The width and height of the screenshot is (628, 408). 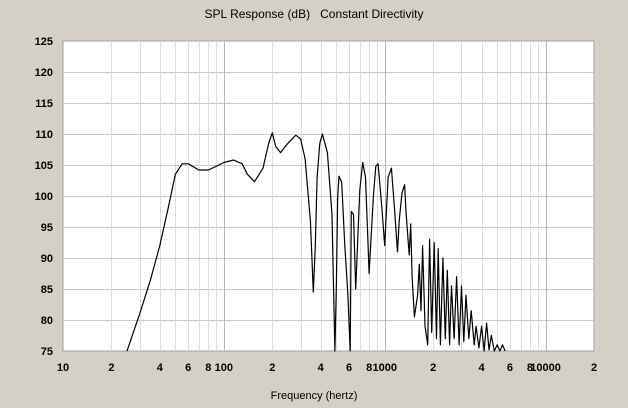 I want to click on y-tick-label: 105, so click(x=44, y=166).